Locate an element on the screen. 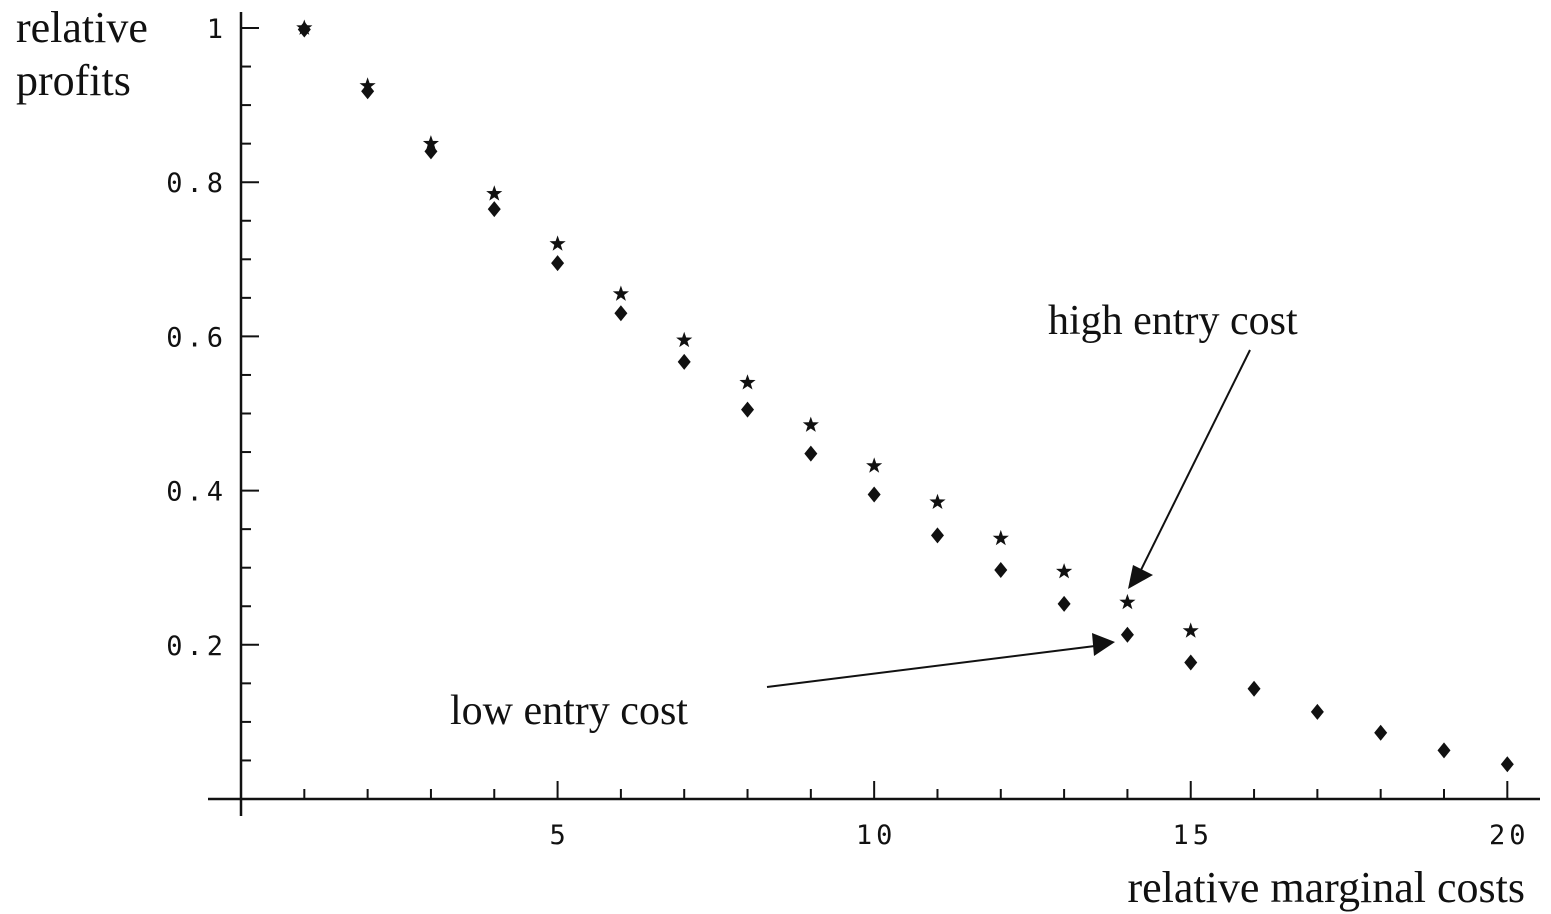 The image size is (1551, 914). arrowhead-low-entry-cost is located at coordinates (1103, 644).